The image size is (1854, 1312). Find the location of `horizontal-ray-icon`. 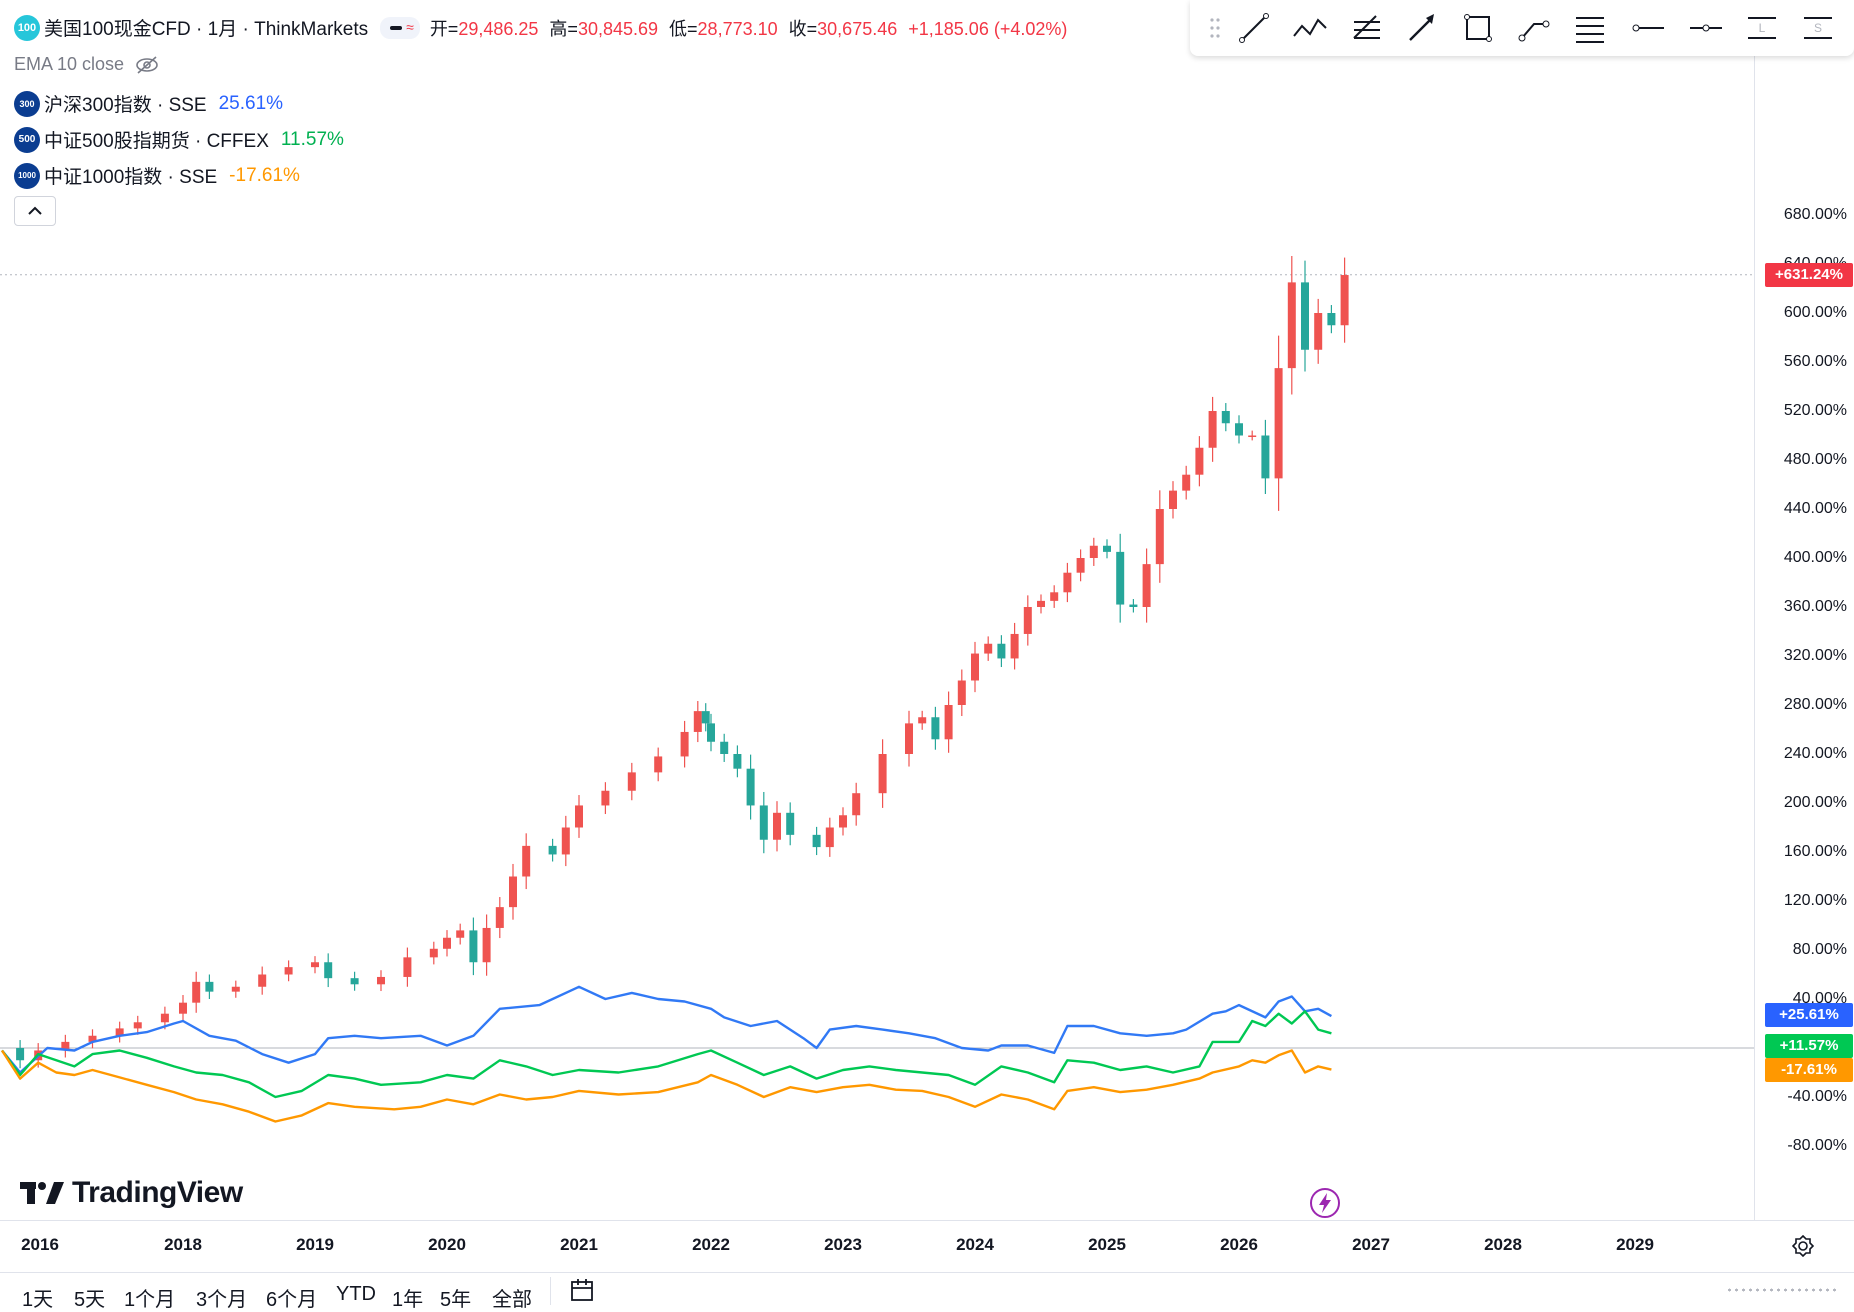

horizontal-ray-icon is located at coordinates (1648, 28).